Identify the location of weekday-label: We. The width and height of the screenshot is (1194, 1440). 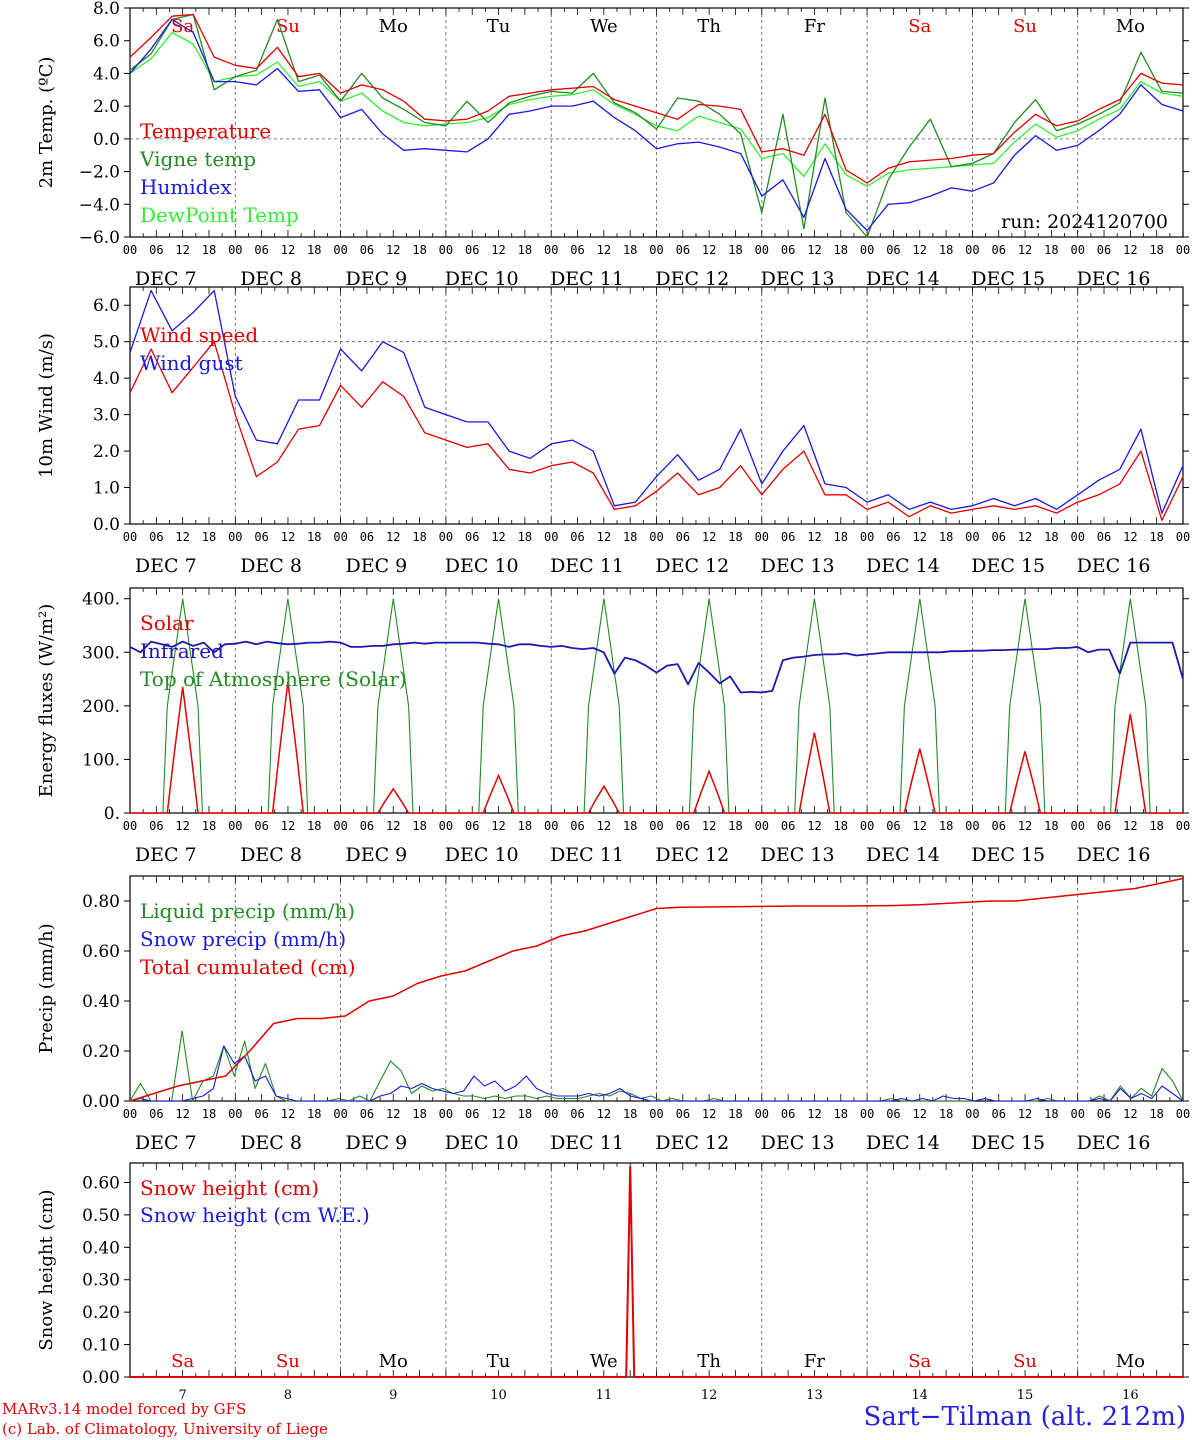
(604, 26).